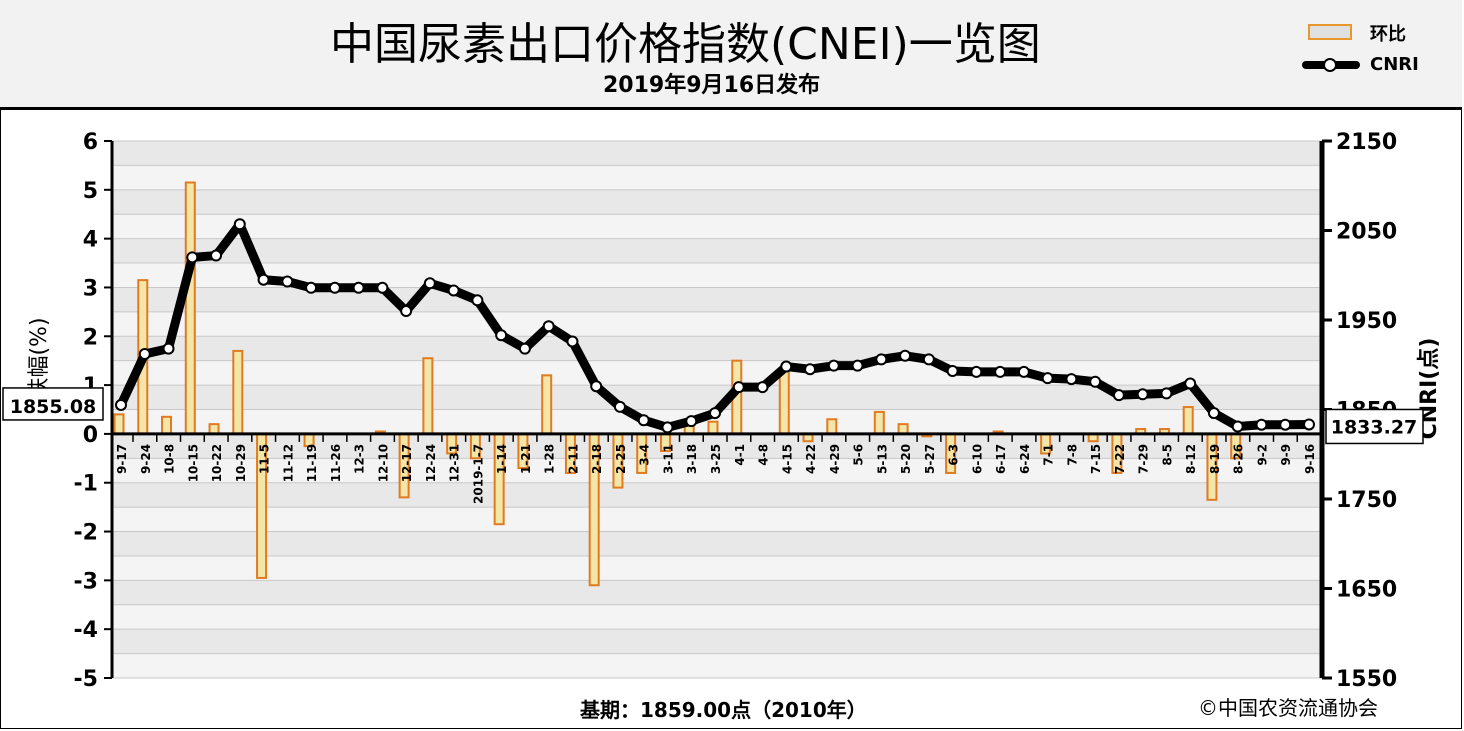 The width and height of the screenshot is (1464, 731). I want to click on left-tick-label: -4, so click(86, 630).